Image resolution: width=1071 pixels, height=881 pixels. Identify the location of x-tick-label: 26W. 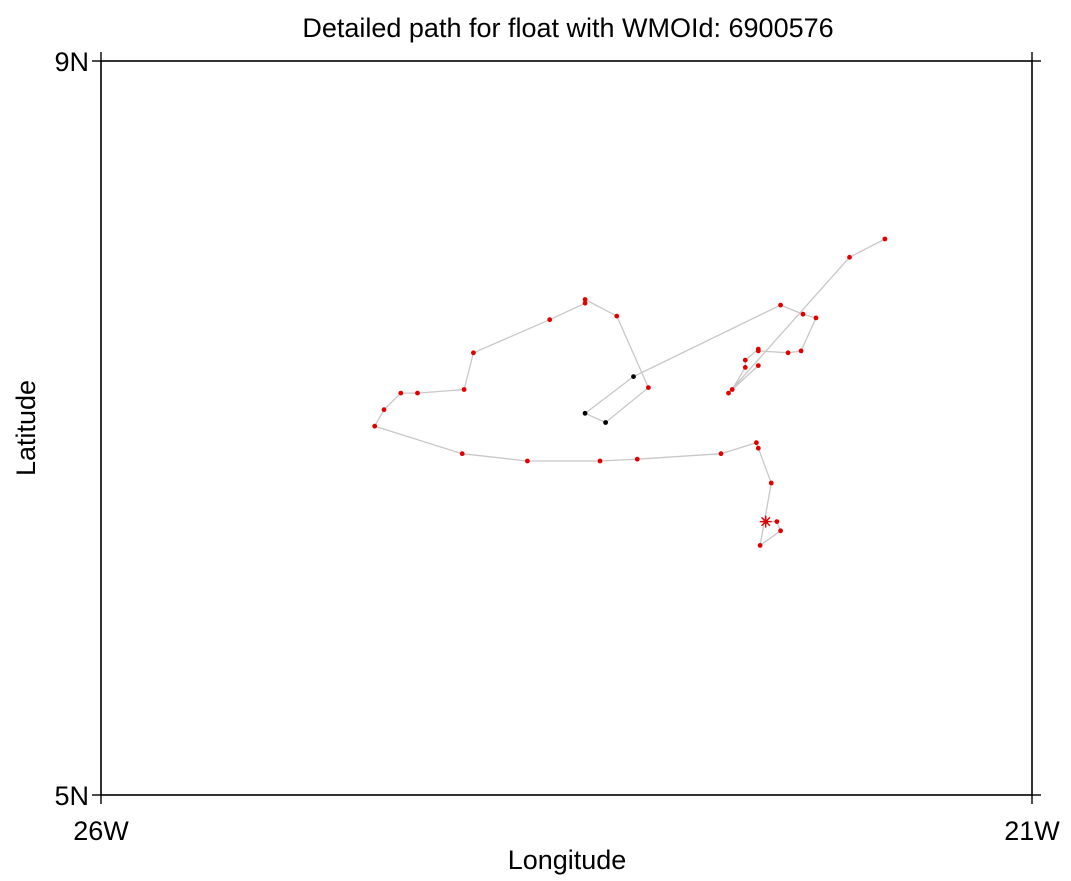
(101, 831).